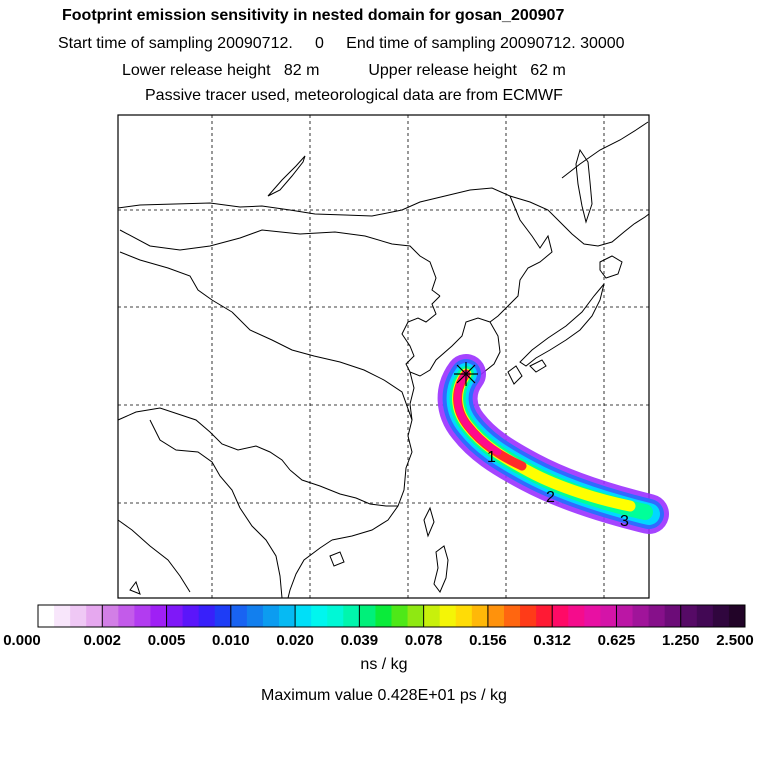  Describe the element at coordinates (154, 556) in the screenshot. I see `bay-of-bengal` at that location.